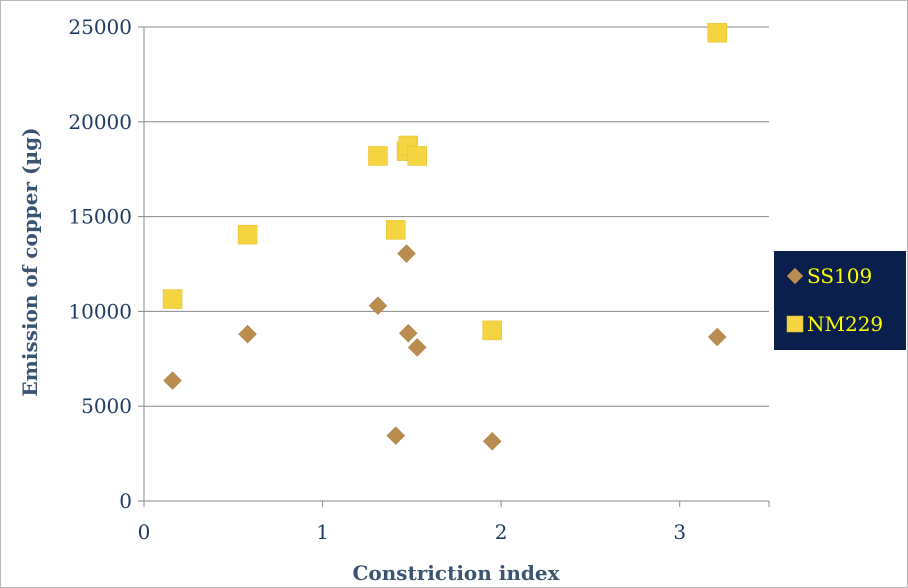  Describe the element at coordinates (795, 276) in the screenshot. I see `legend-marker-ss109` at that location.